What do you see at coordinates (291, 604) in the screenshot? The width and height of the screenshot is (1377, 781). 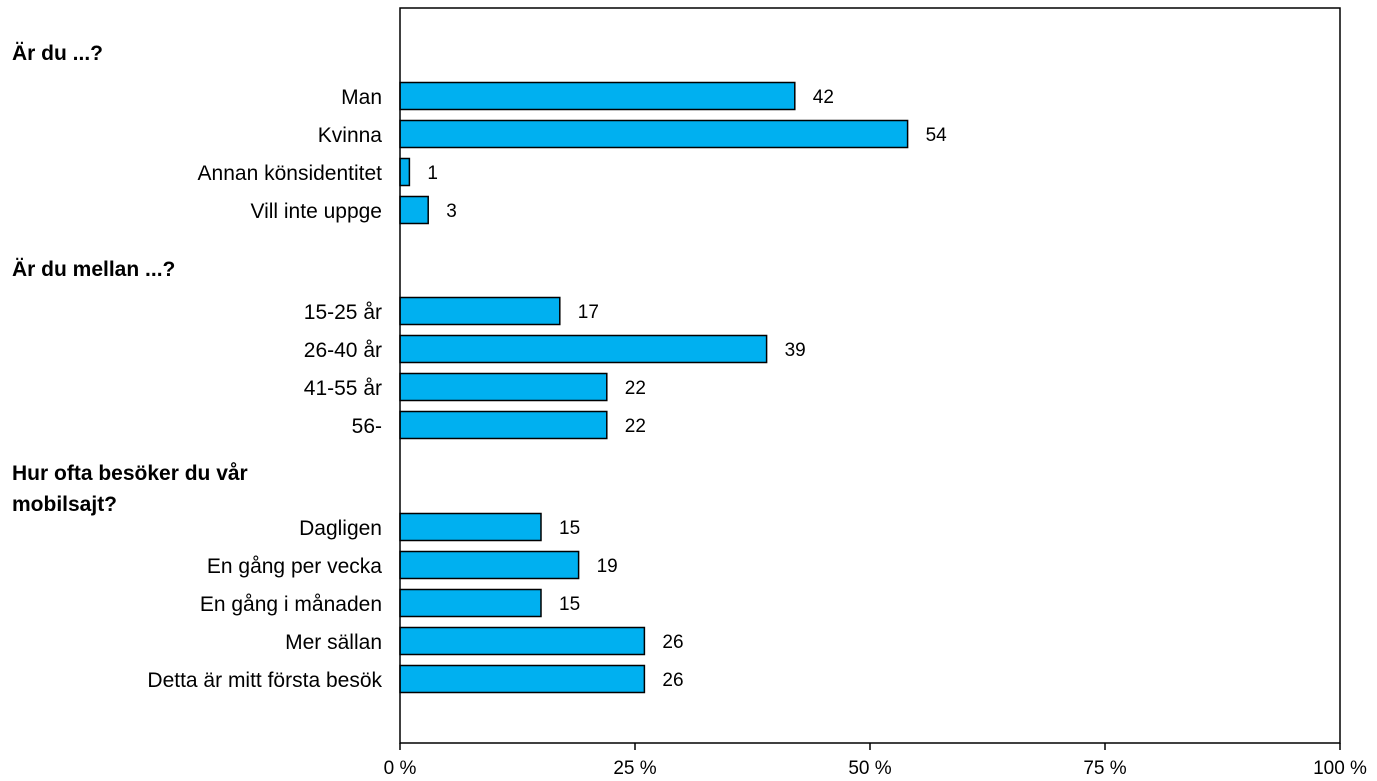 I see `category-label: En gång i månaden` at bounding box center [291, 604].